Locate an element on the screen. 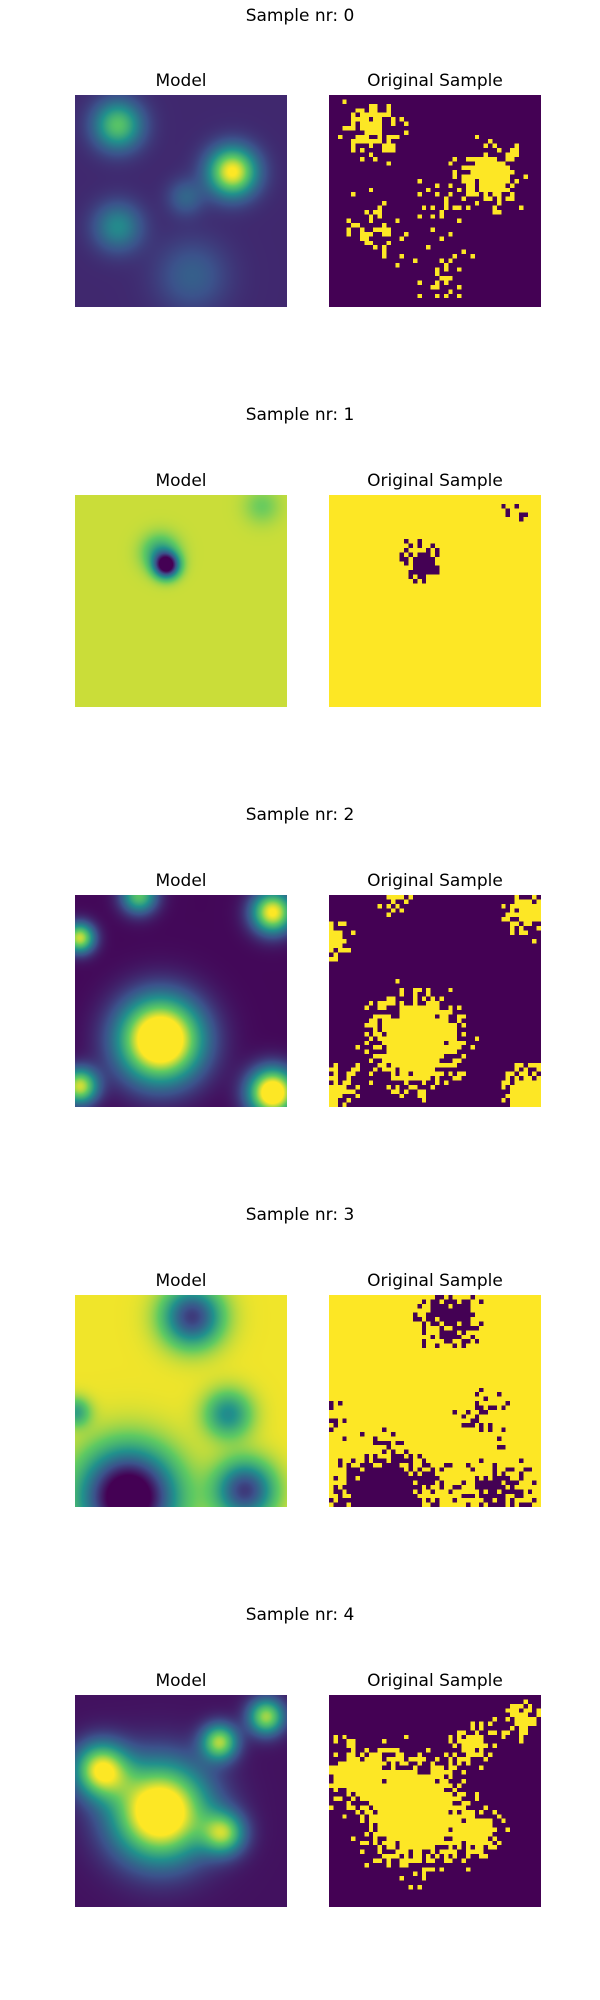 This screenshot has height=2000, width=600. sample-title: Sample nr: 0 is located at coordinates (300, 16).